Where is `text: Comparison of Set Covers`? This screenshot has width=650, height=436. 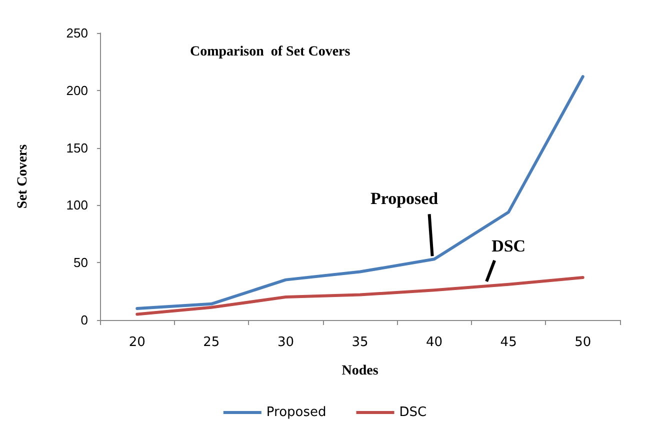 text: Comparison of Set Covers is located at coordinates (270, 52).